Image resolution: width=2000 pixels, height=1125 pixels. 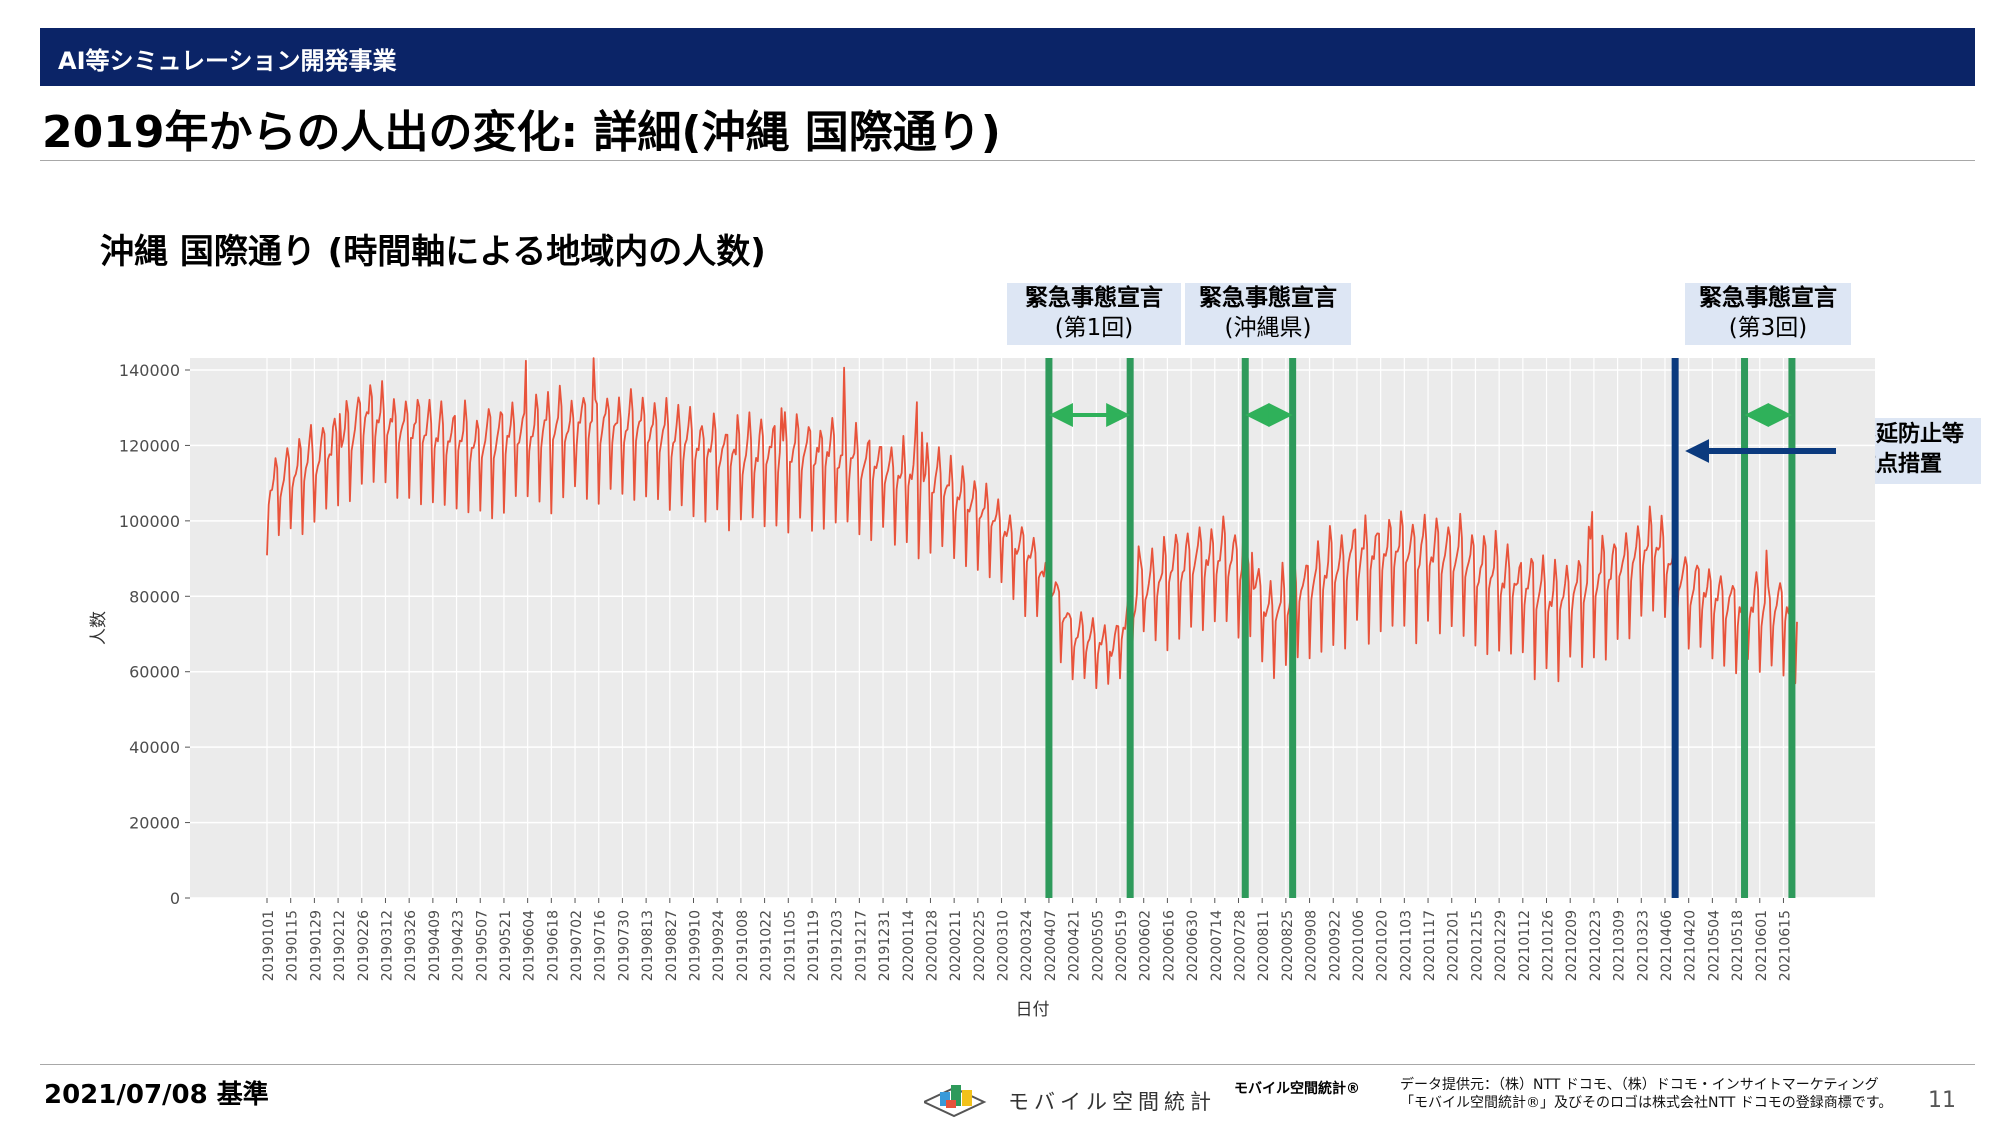 What do you see at coordinates (340, 945) in the screenshot?
I see `x-tick-label: 20190212` at bounding box center [340, 945].